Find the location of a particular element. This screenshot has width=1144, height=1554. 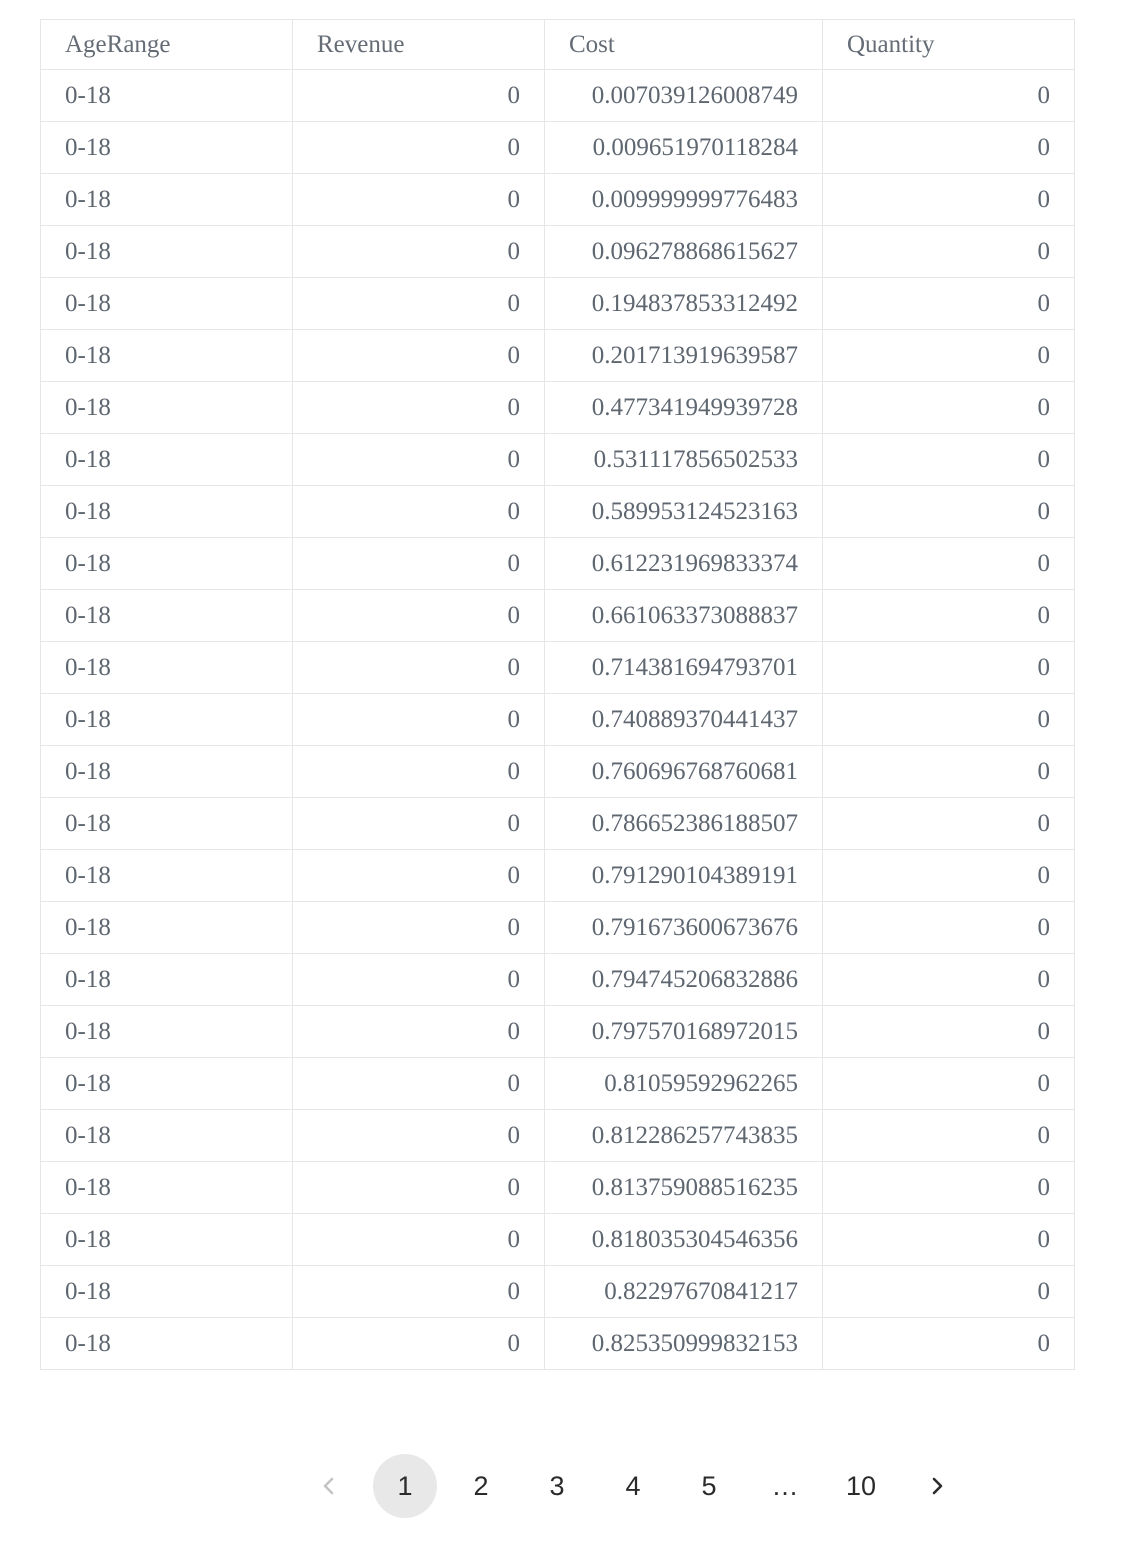

cell-cost: 0.825350999832153 is located at coordinates (683, 1343).